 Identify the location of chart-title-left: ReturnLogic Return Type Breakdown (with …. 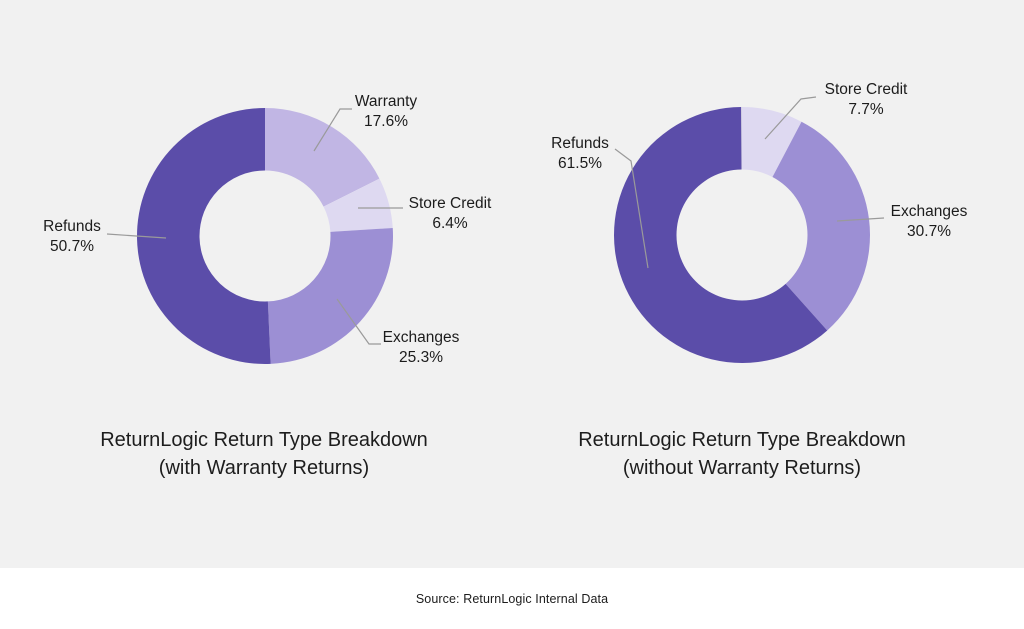
(264, 454).